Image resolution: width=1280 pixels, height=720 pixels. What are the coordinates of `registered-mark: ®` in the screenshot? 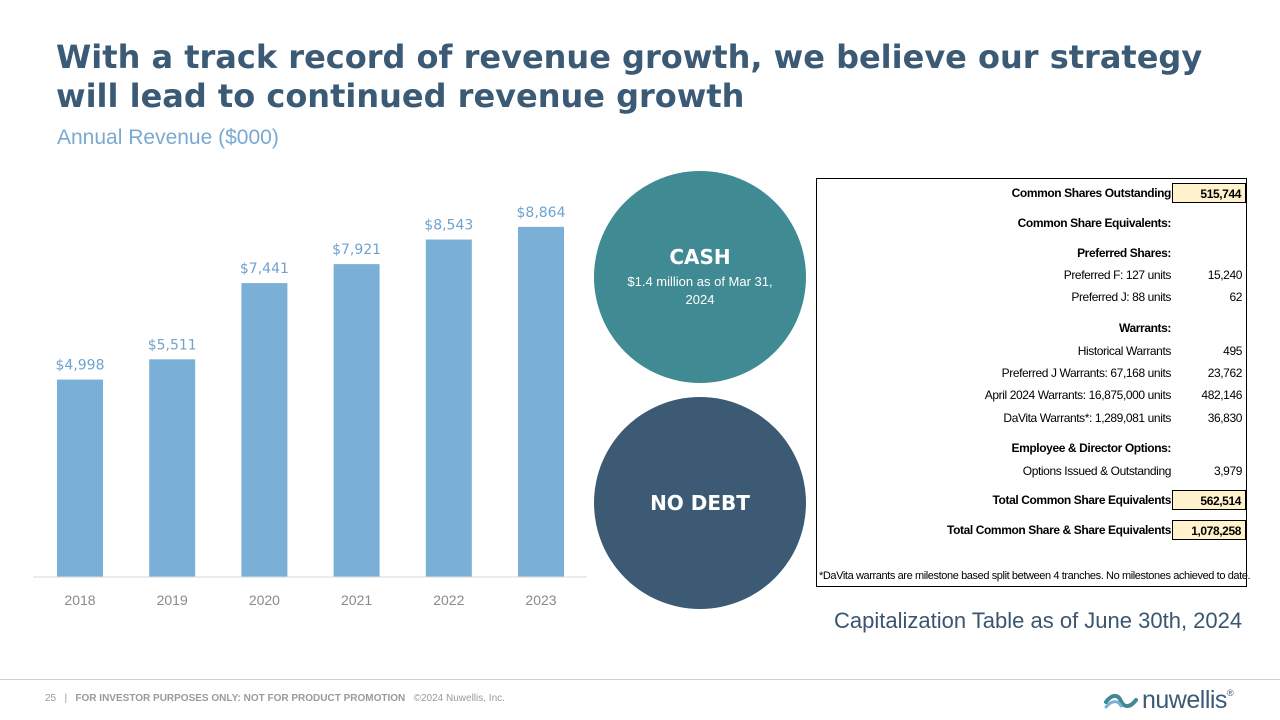 It's located at (1230, 693).